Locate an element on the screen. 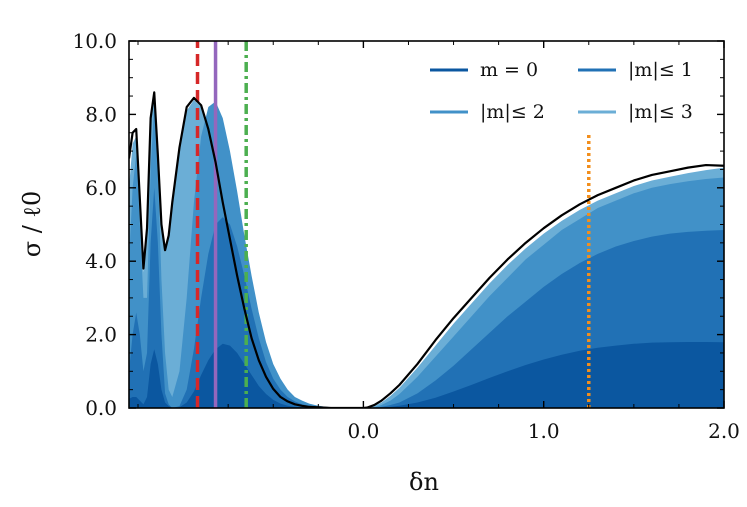  y-tick-label: 4.0 is located at coordinates (101, 261).